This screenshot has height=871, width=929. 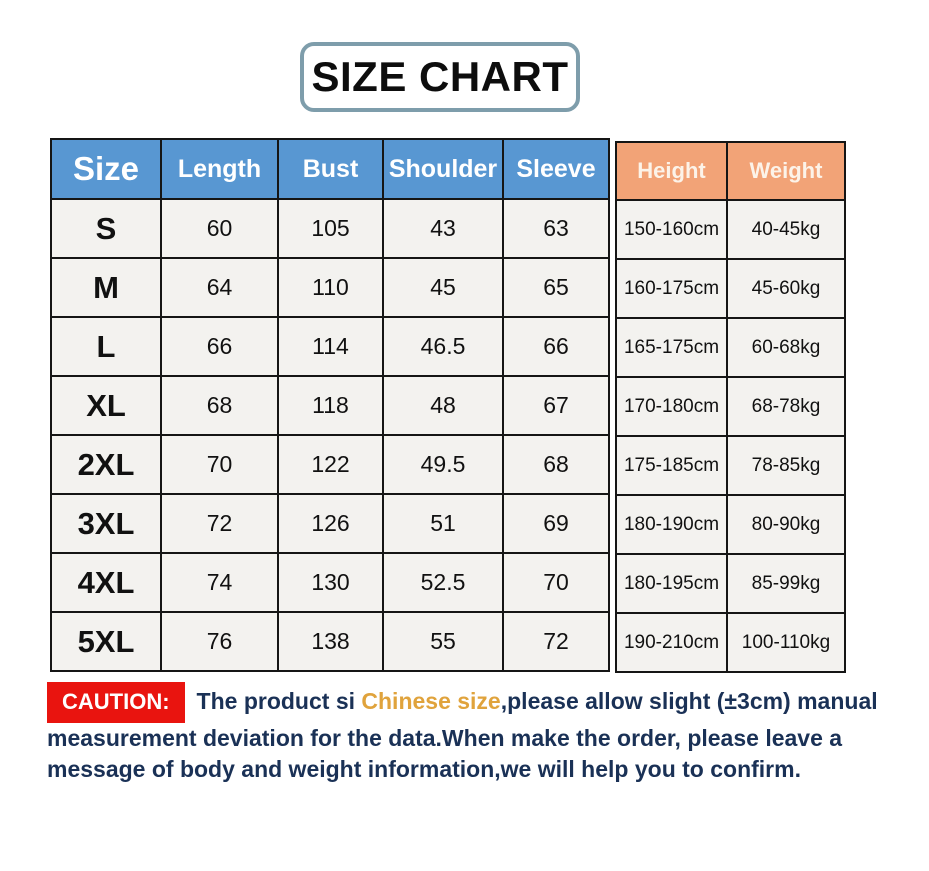 I want to click on bust-cell: 126, so click(x=330, y=523).